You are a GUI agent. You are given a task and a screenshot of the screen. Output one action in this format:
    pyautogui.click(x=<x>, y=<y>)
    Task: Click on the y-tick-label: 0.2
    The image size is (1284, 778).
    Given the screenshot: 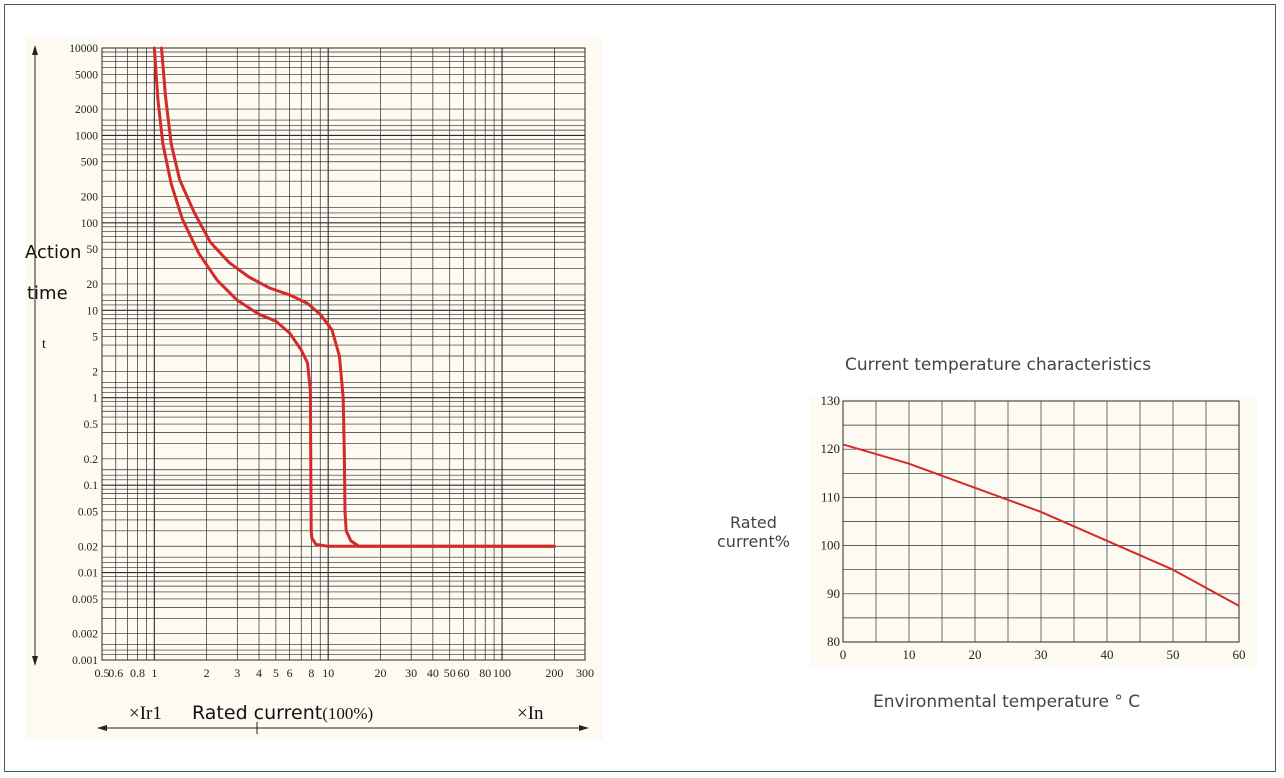 What is the action you would take?
    pyautogui.click(x=91, y=460)
    